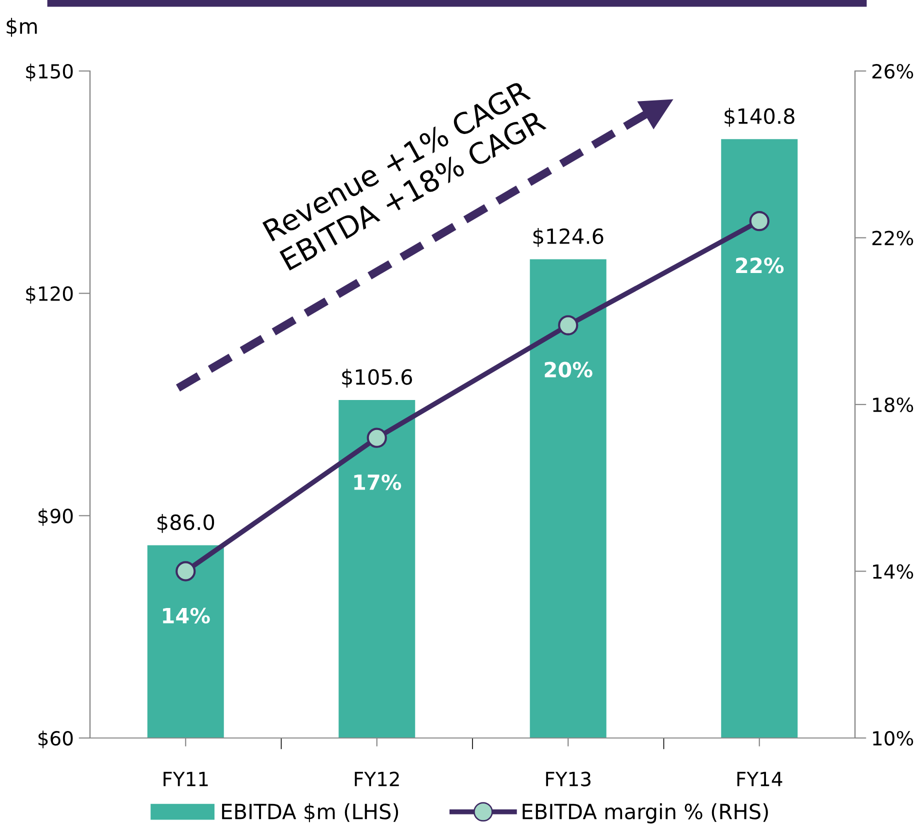  What do you see at coordinates (378, 482) in the screenshot?
I see `data-label: 17%` at bounding box center [378, 482].